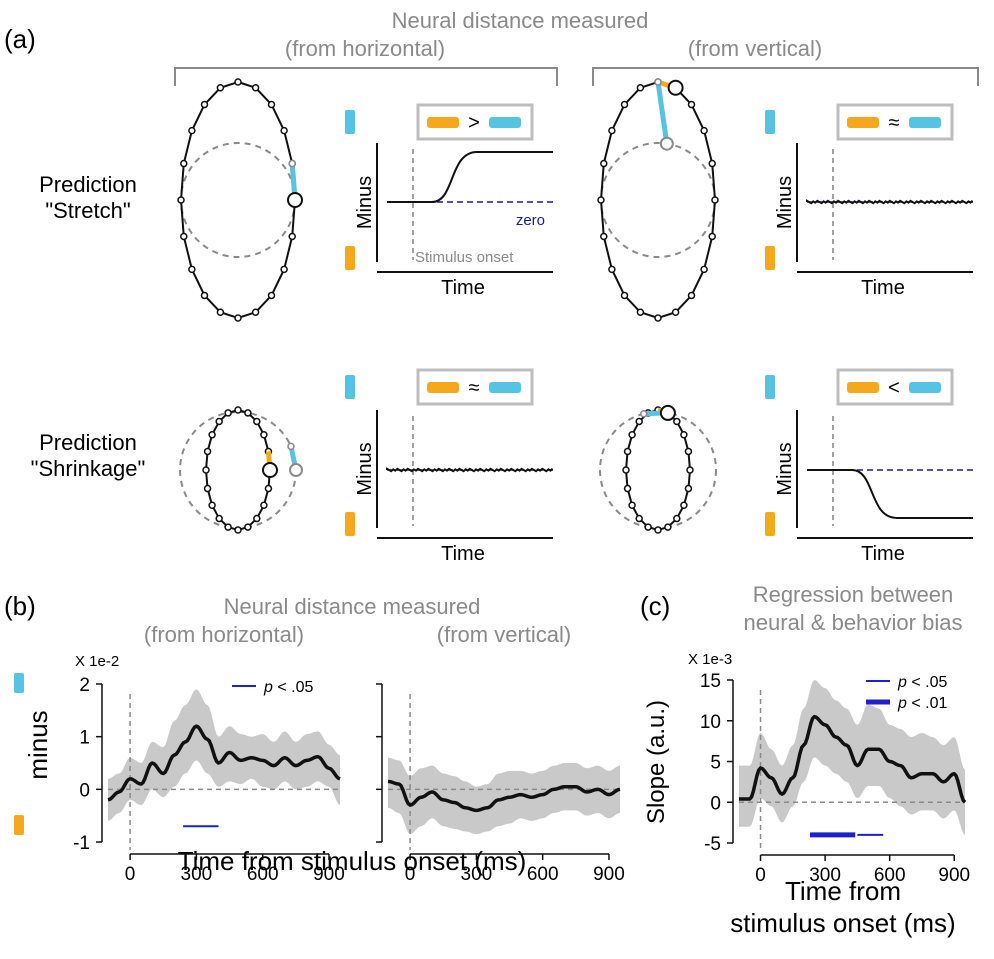  I want to click on stretch-vertical-schematic, so click(658, 200).